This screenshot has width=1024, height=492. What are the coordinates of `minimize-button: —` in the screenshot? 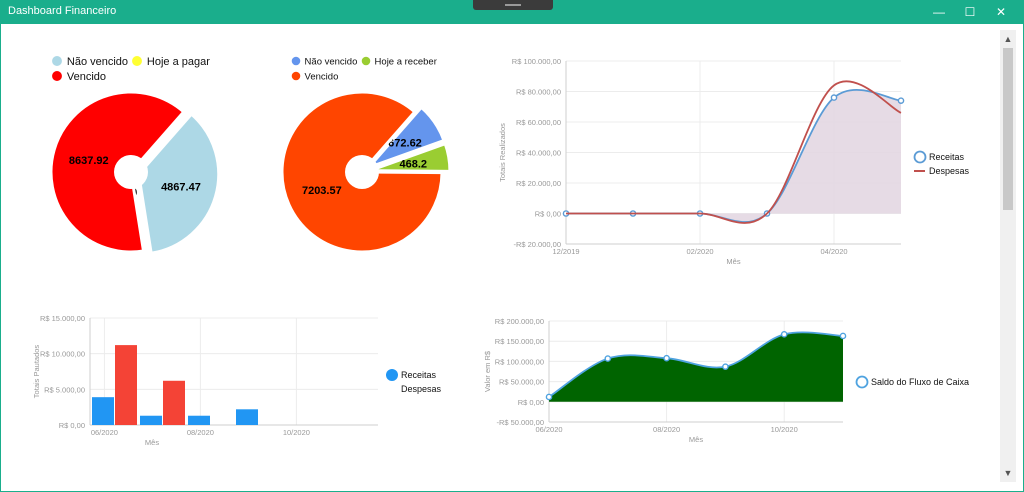 It's located at (939, 12).